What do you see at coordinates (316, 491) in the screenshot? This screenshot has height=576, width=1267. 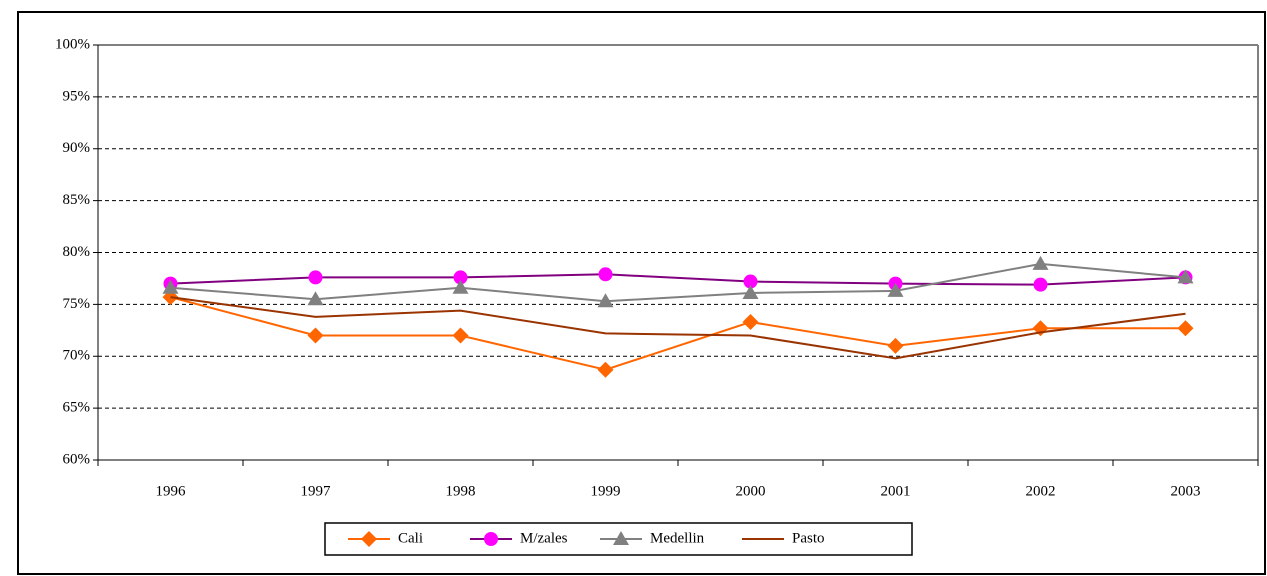 I see `x-tick-label: 1997` at bounding box center [316, 491].